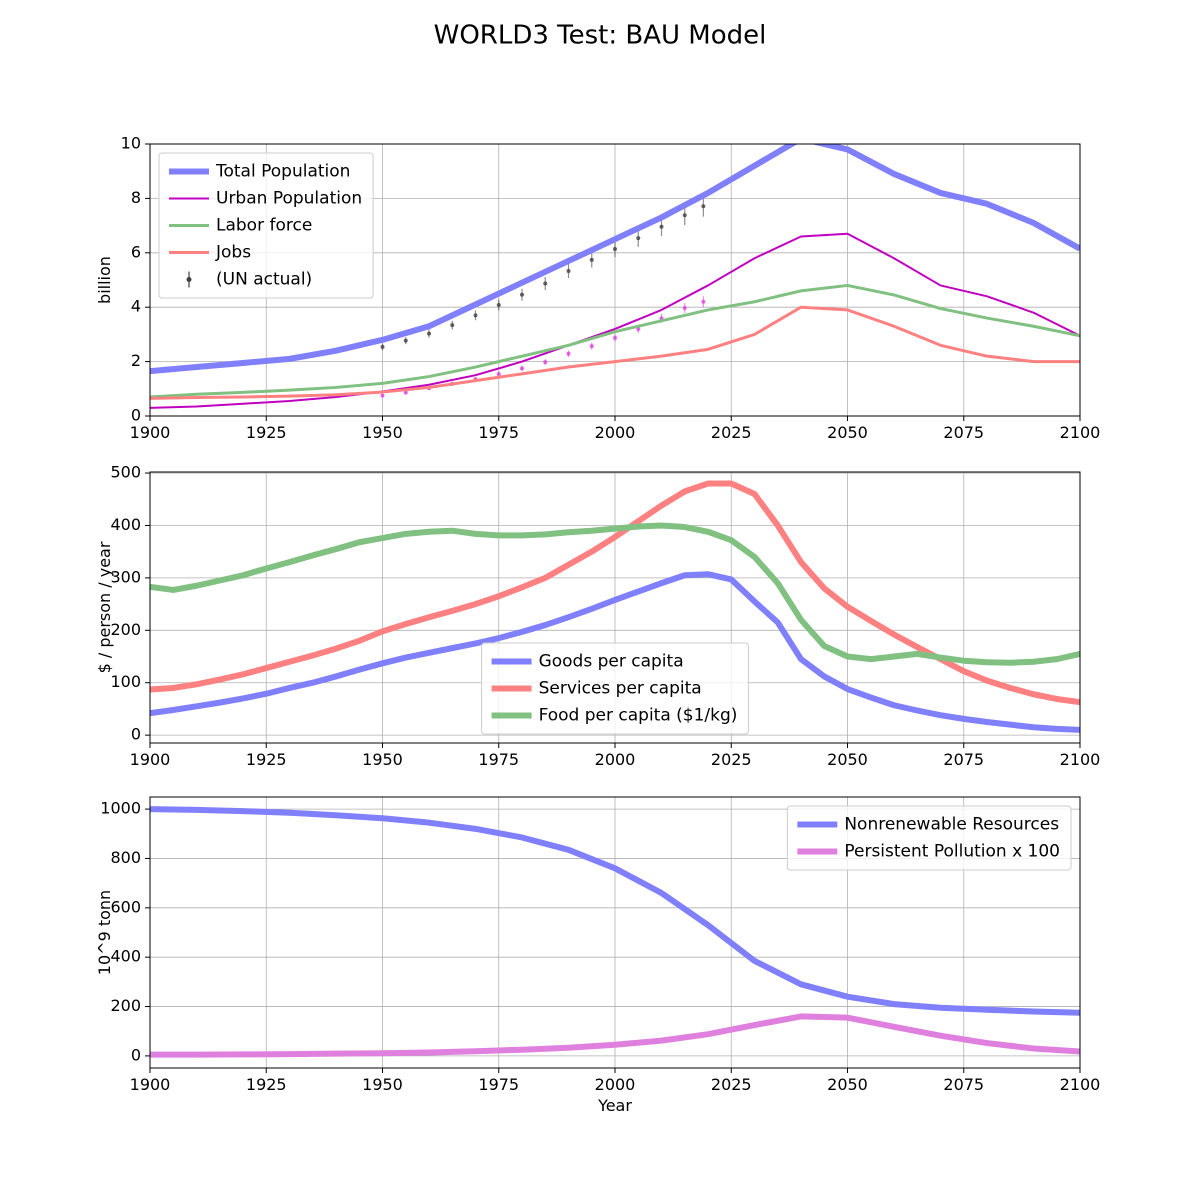 The image size is (1200, 1204). I want to click on y-tick-label: 300, so click(125, 576).